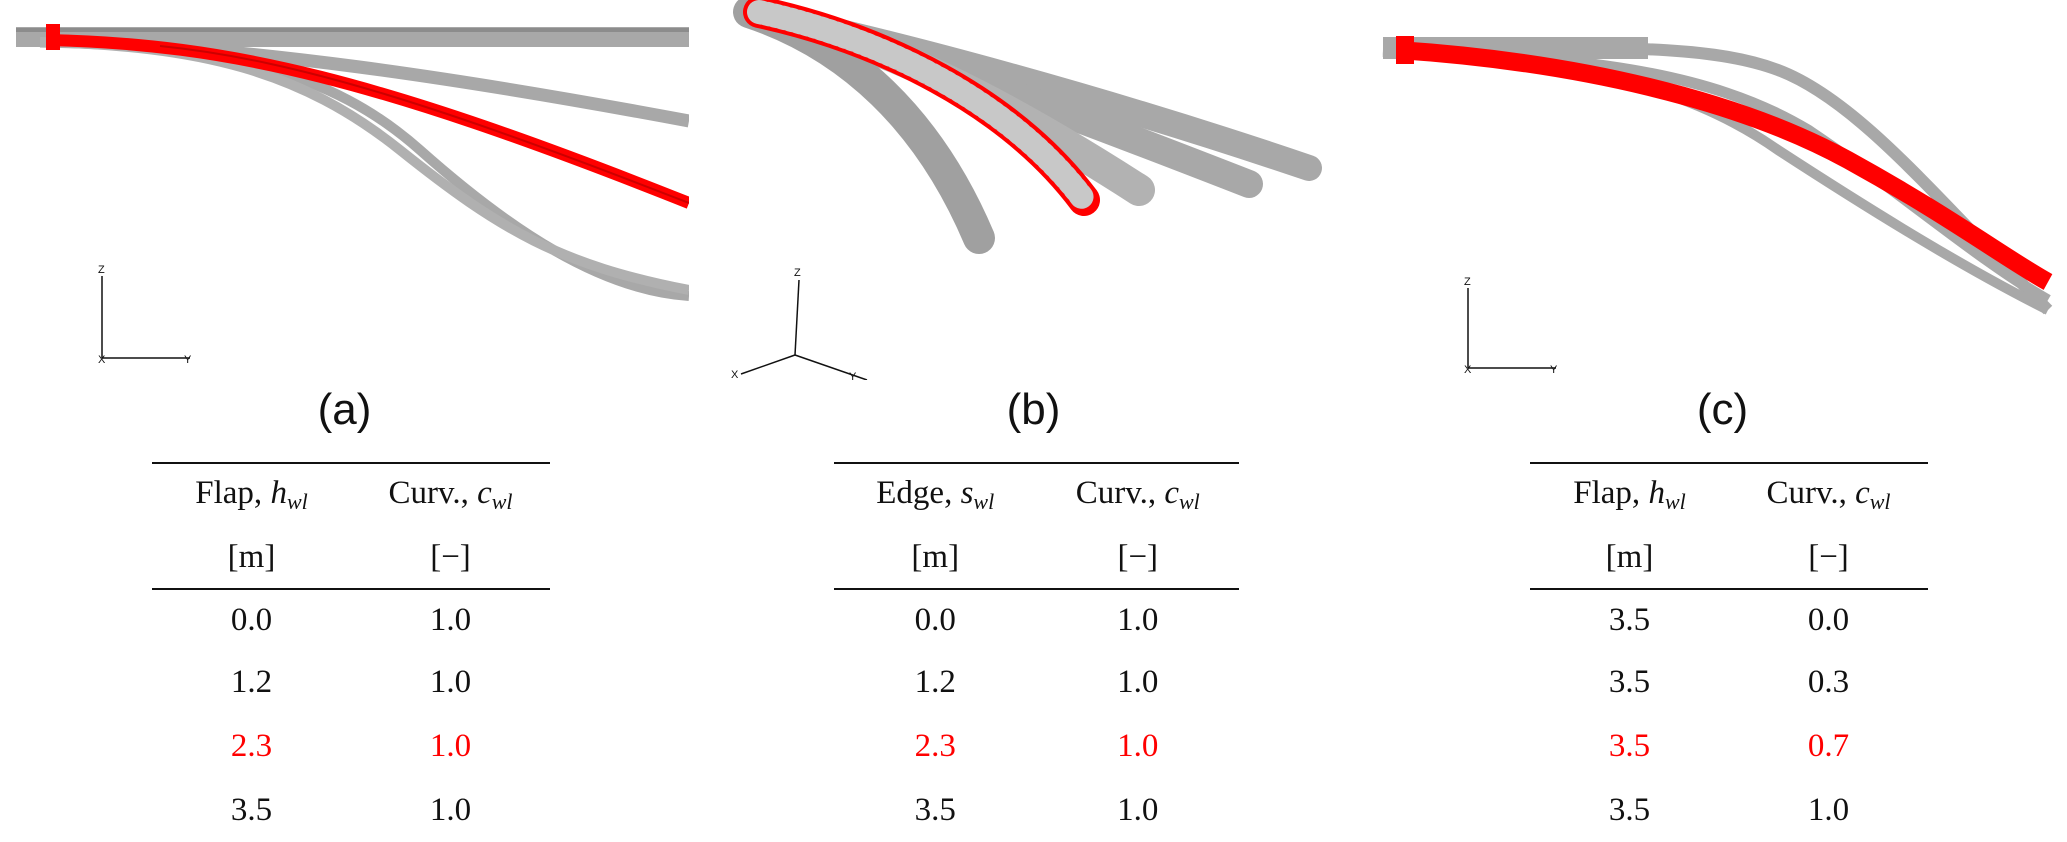 The height and width of the screenshot is (842, 2067). I want to click on axis-triad-b, so click(804, 329).